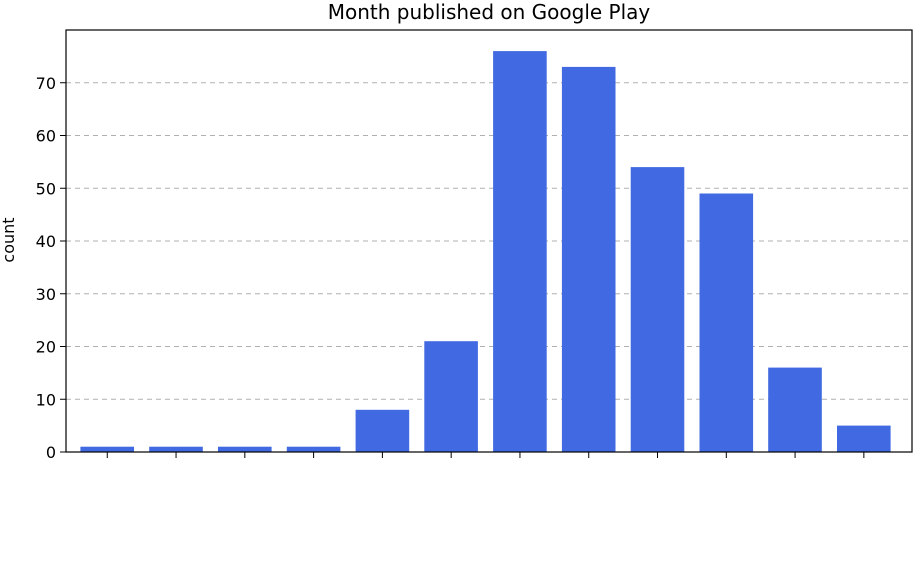 This screenshot has width=916, height=563. I want to click on y-tick-label-60: 60, so click(46, 136).